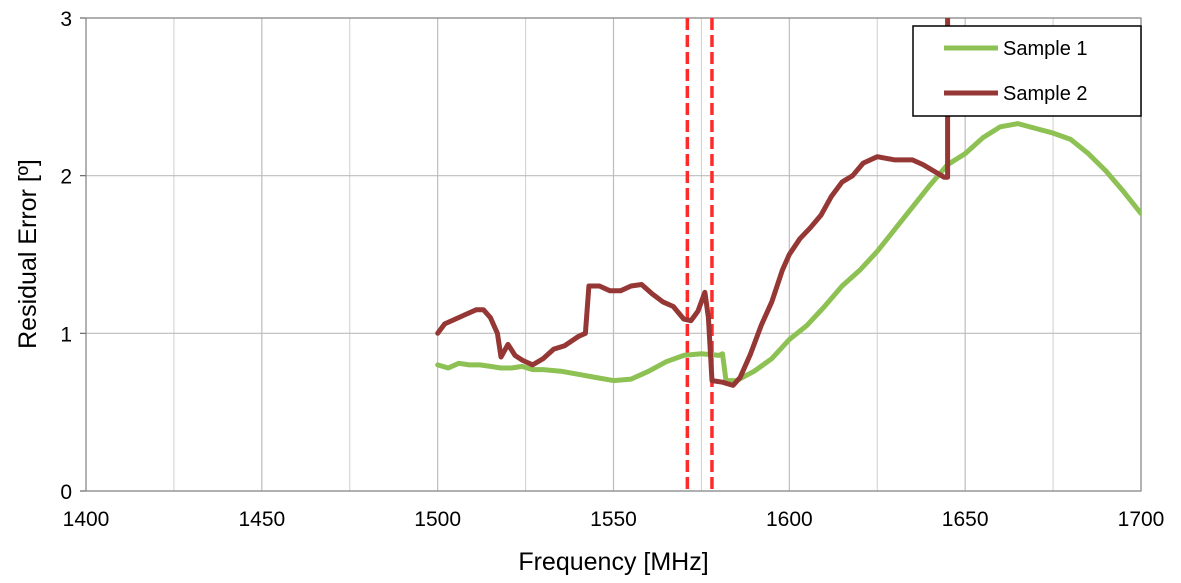  I want to click on y-tick-label-2: 2, so click(66, 177).